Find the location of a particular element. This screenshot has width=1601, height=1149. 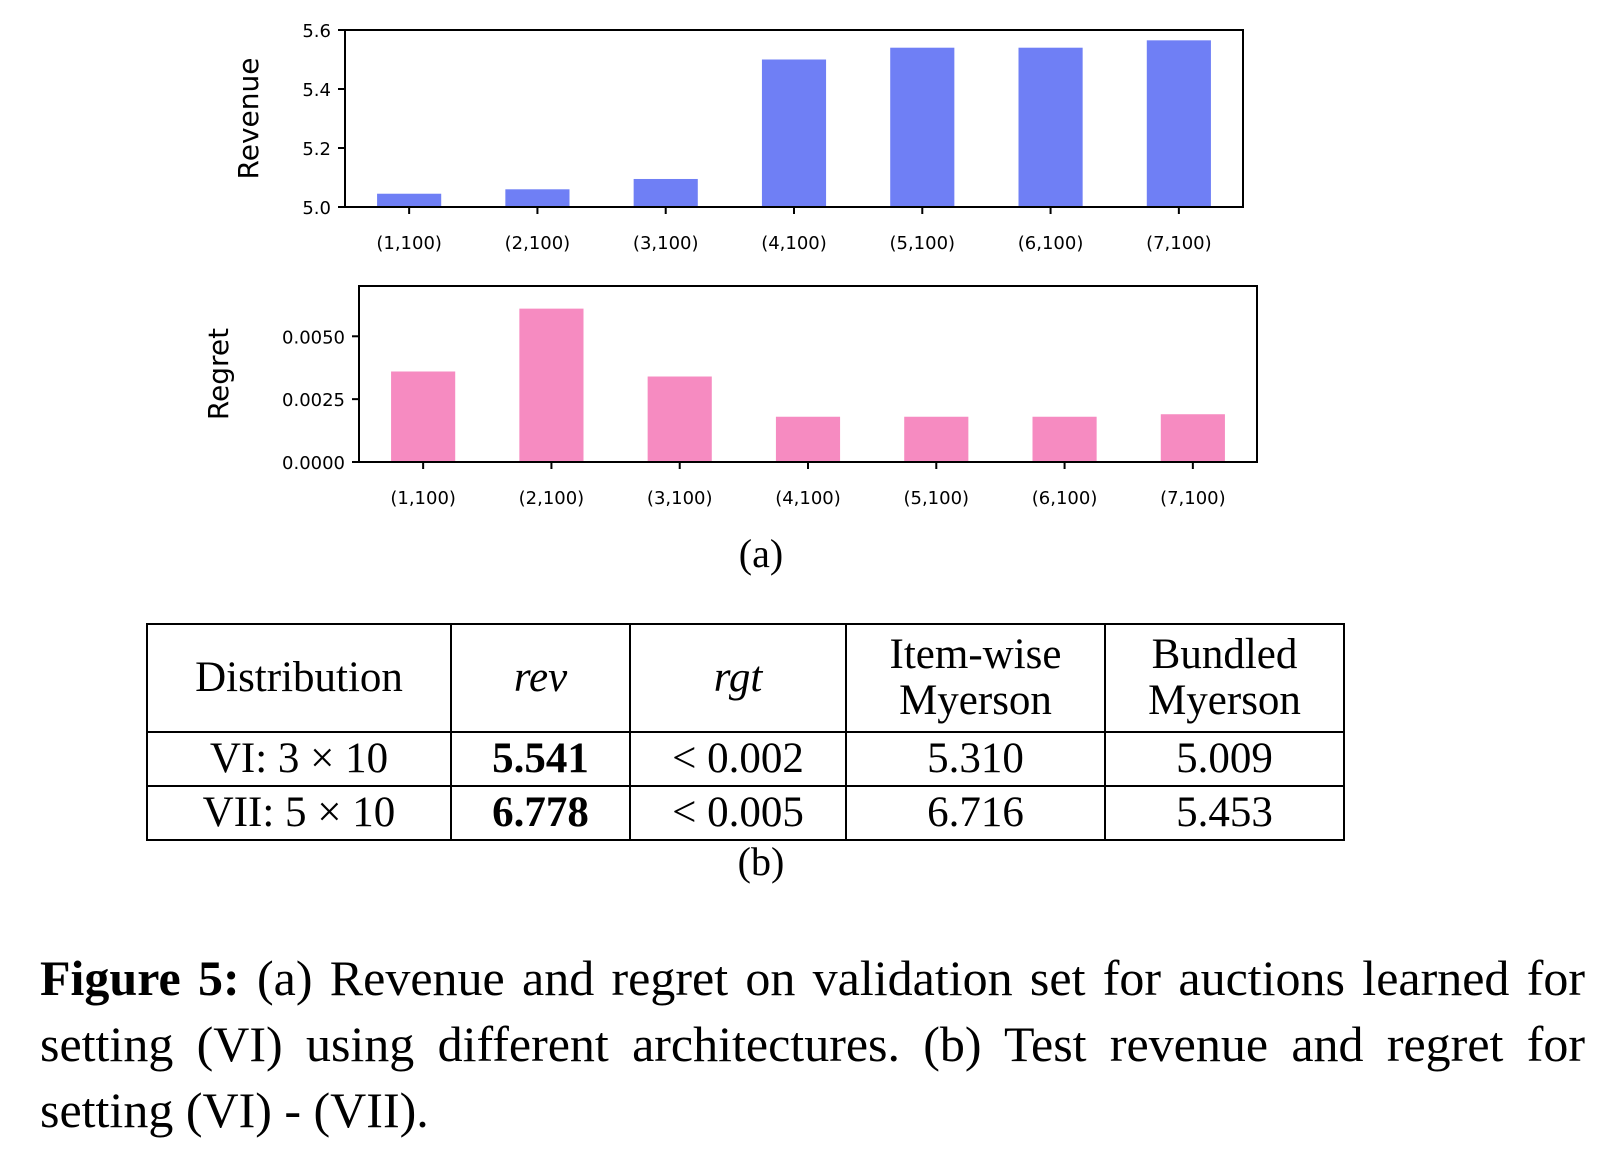

y-tick-label: 5.0 is located at coordinates (316, 208).